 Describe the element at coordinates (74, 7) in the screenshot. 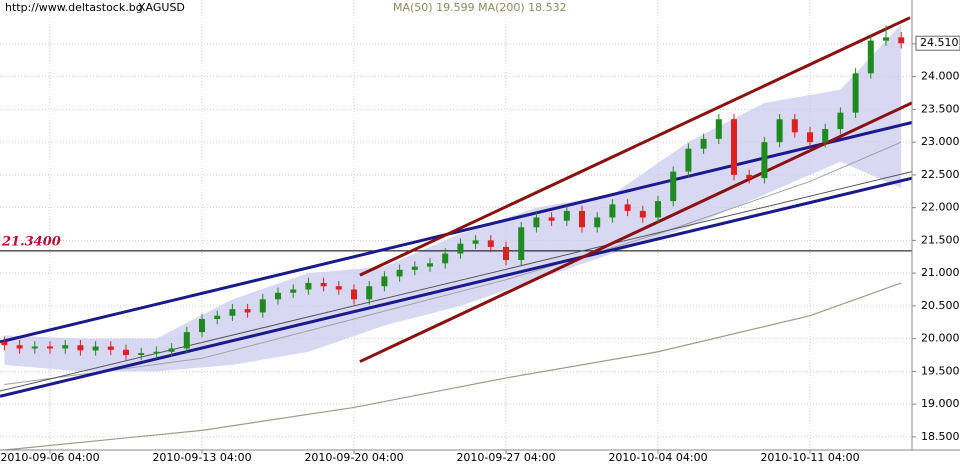

I see `source: http://www.deltastock.bg` at that location.